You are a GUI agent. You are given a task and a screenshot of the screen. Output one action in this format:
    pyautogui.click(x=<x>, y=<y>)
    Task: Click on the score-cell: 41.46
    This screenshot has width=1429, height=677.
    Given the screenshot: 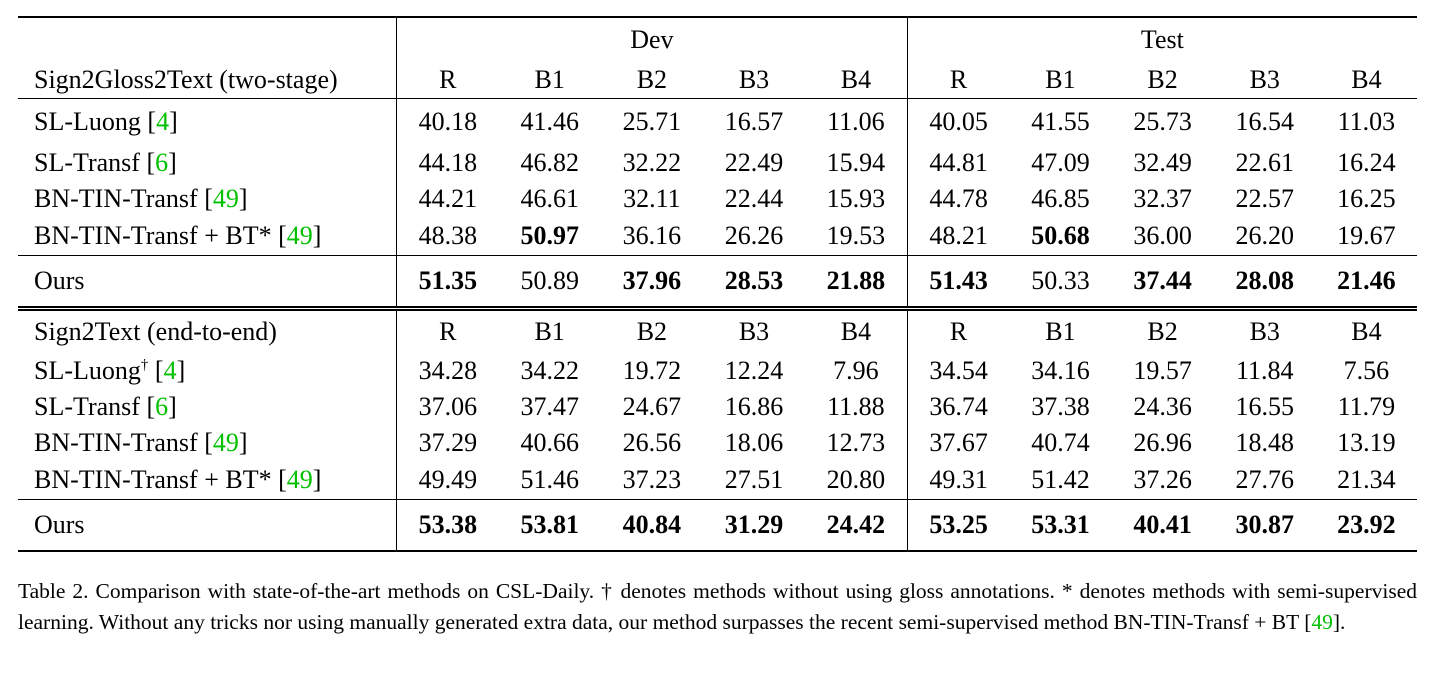 What is the action you would take?
    pyautogui.click(x=549, y=121)
    